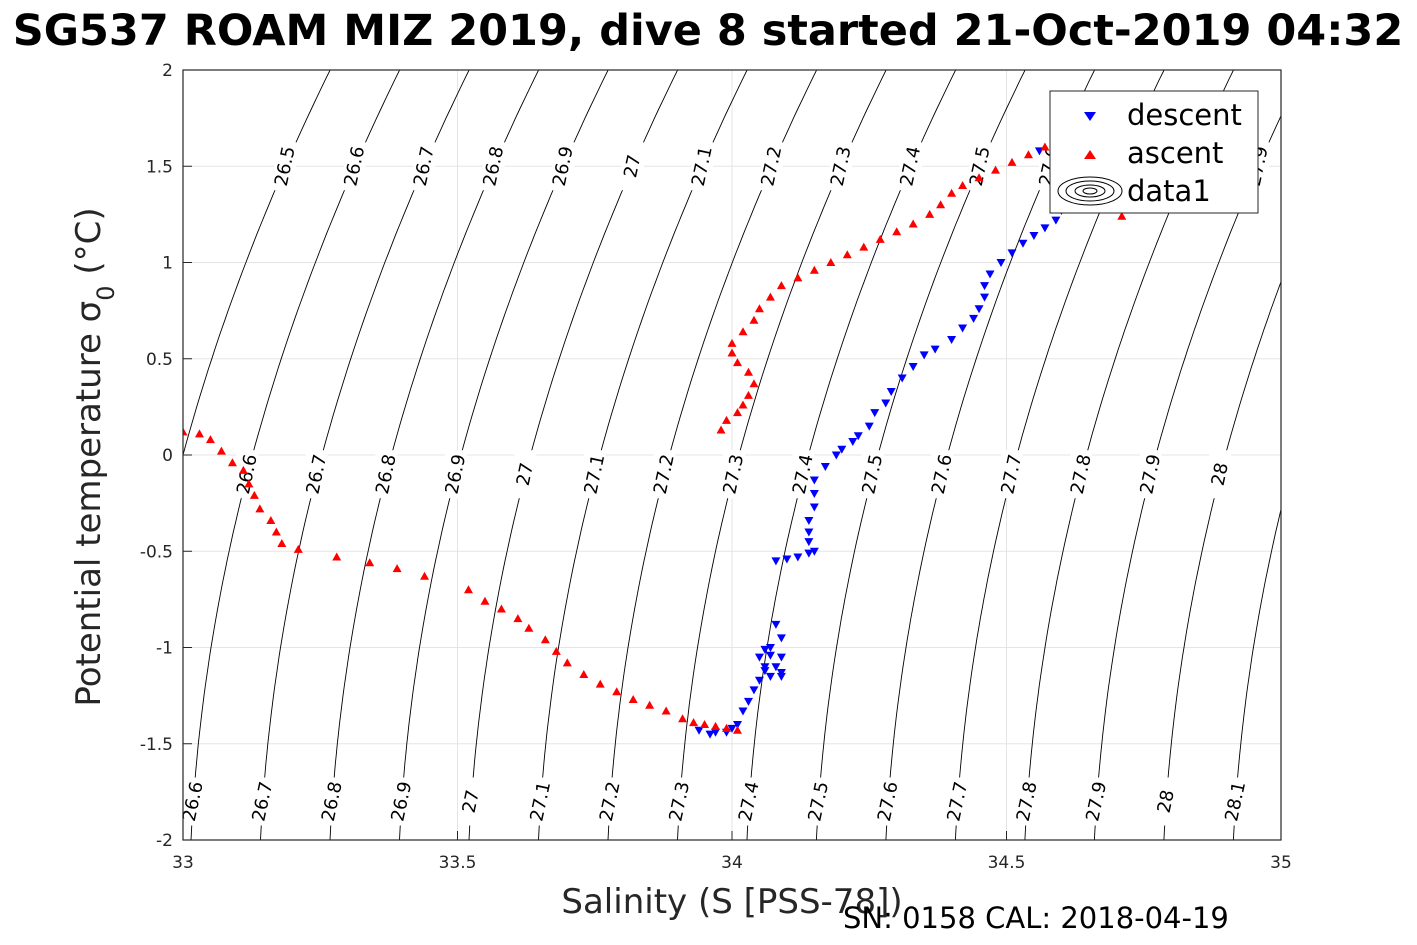 The height and width of the screenshot is (945, 1417). What do you see at coordinates (818, 801) in the screenshot?
I see `isopycnal-label: 27.5` at bounding box center [818, 801].